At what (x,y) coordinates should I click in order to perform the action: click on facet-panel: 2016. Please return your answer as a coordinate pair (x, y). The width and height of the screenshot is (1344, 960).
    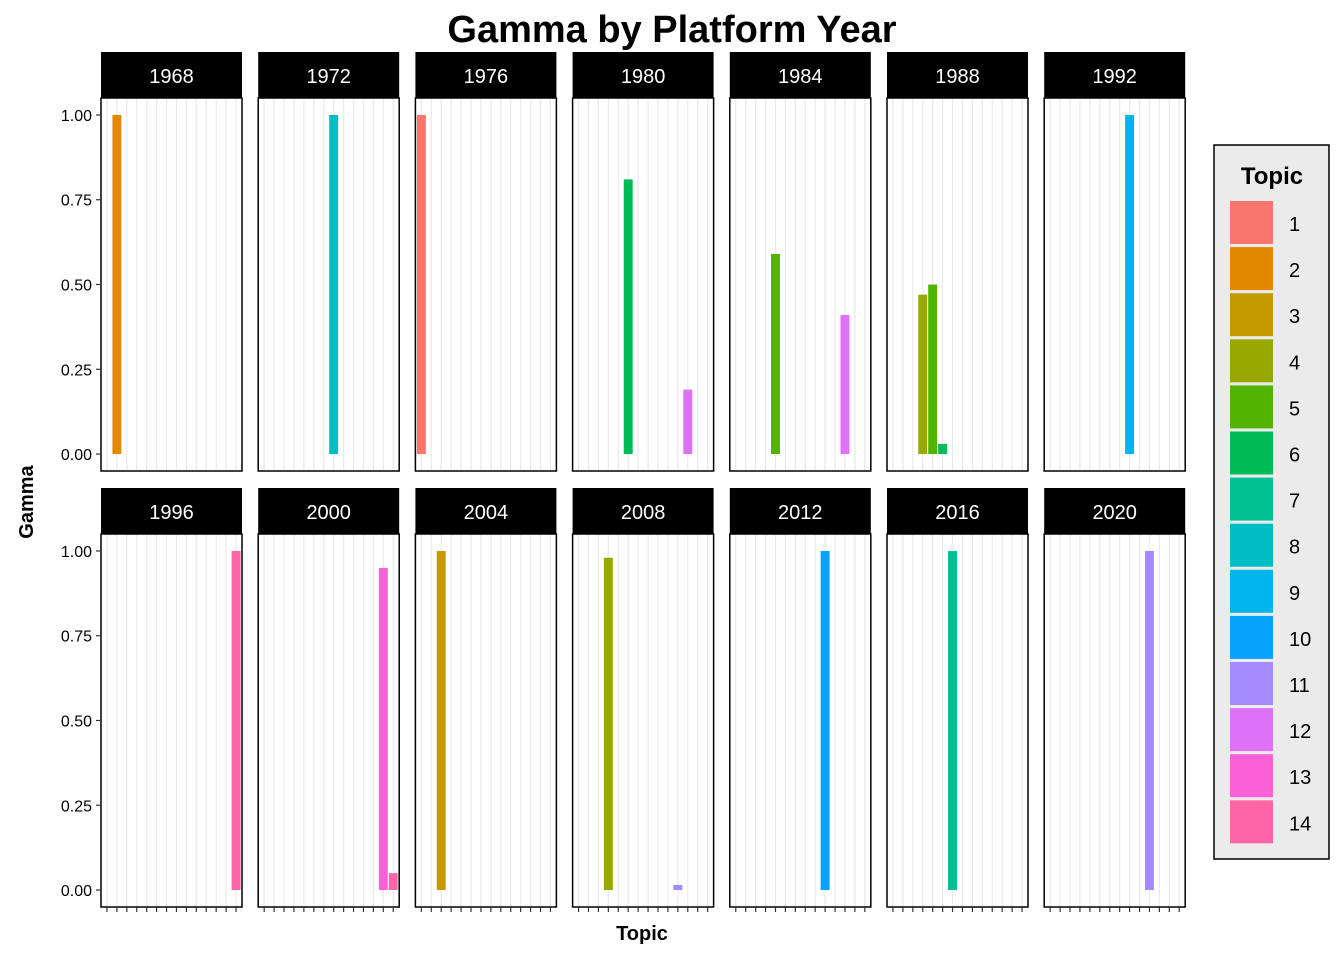
    Looking at the image, I should click on (957, 700).